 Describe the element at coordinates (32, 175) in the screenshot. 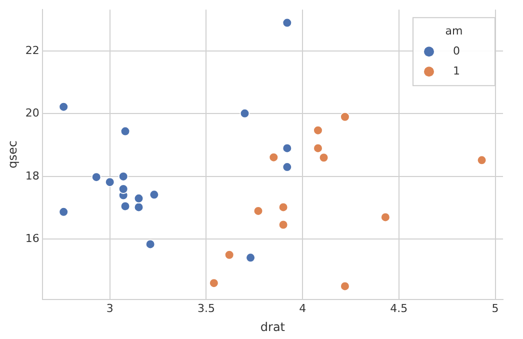

I see `y-tick-label: 18` at that location.